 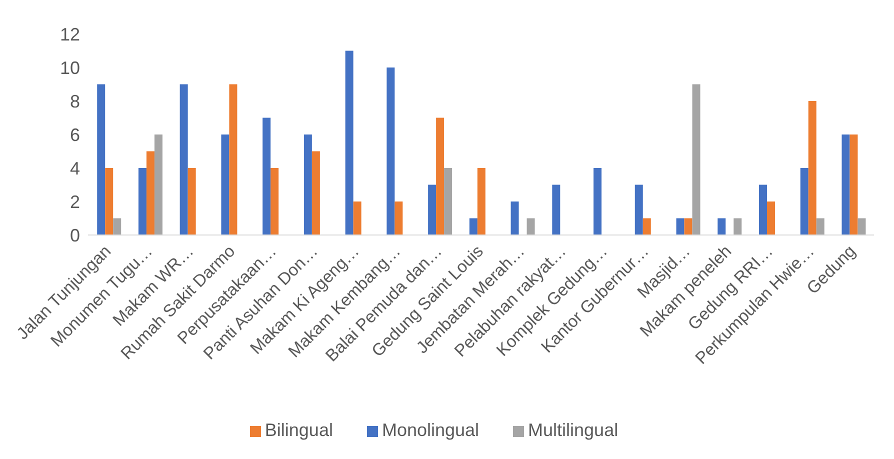 I want to click on legend-label: Multilingual, so click(x=573, y=430).